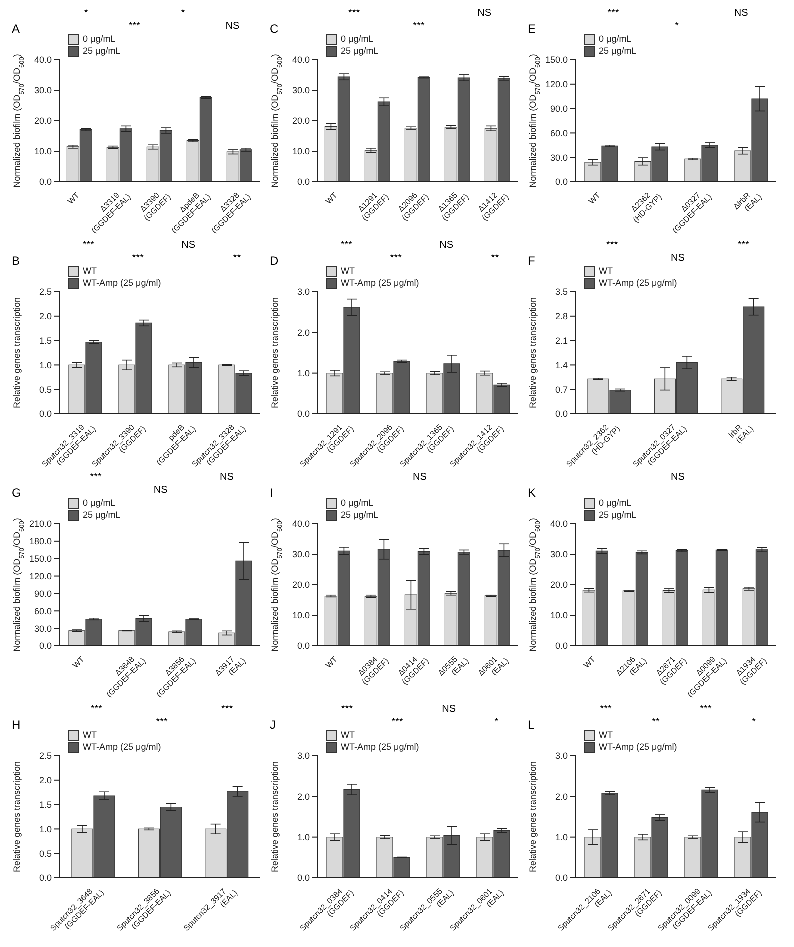 This screenshot has height=947, width=794. What do you see at coordinates (532, 29) in the screenshot?
I see `chart-title: E` at bounding box center [532, 29].